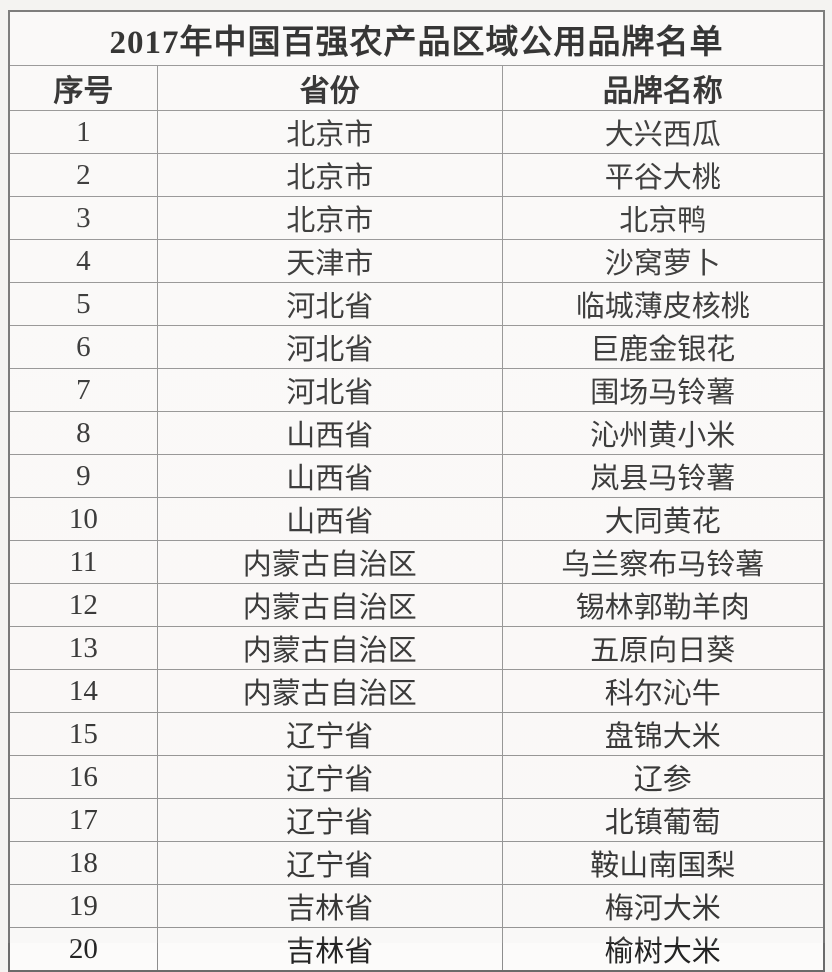 This screenshot has height=972, width=832. I want to click on table-row: 16 辽宁省 辽参, so click(416, 777).